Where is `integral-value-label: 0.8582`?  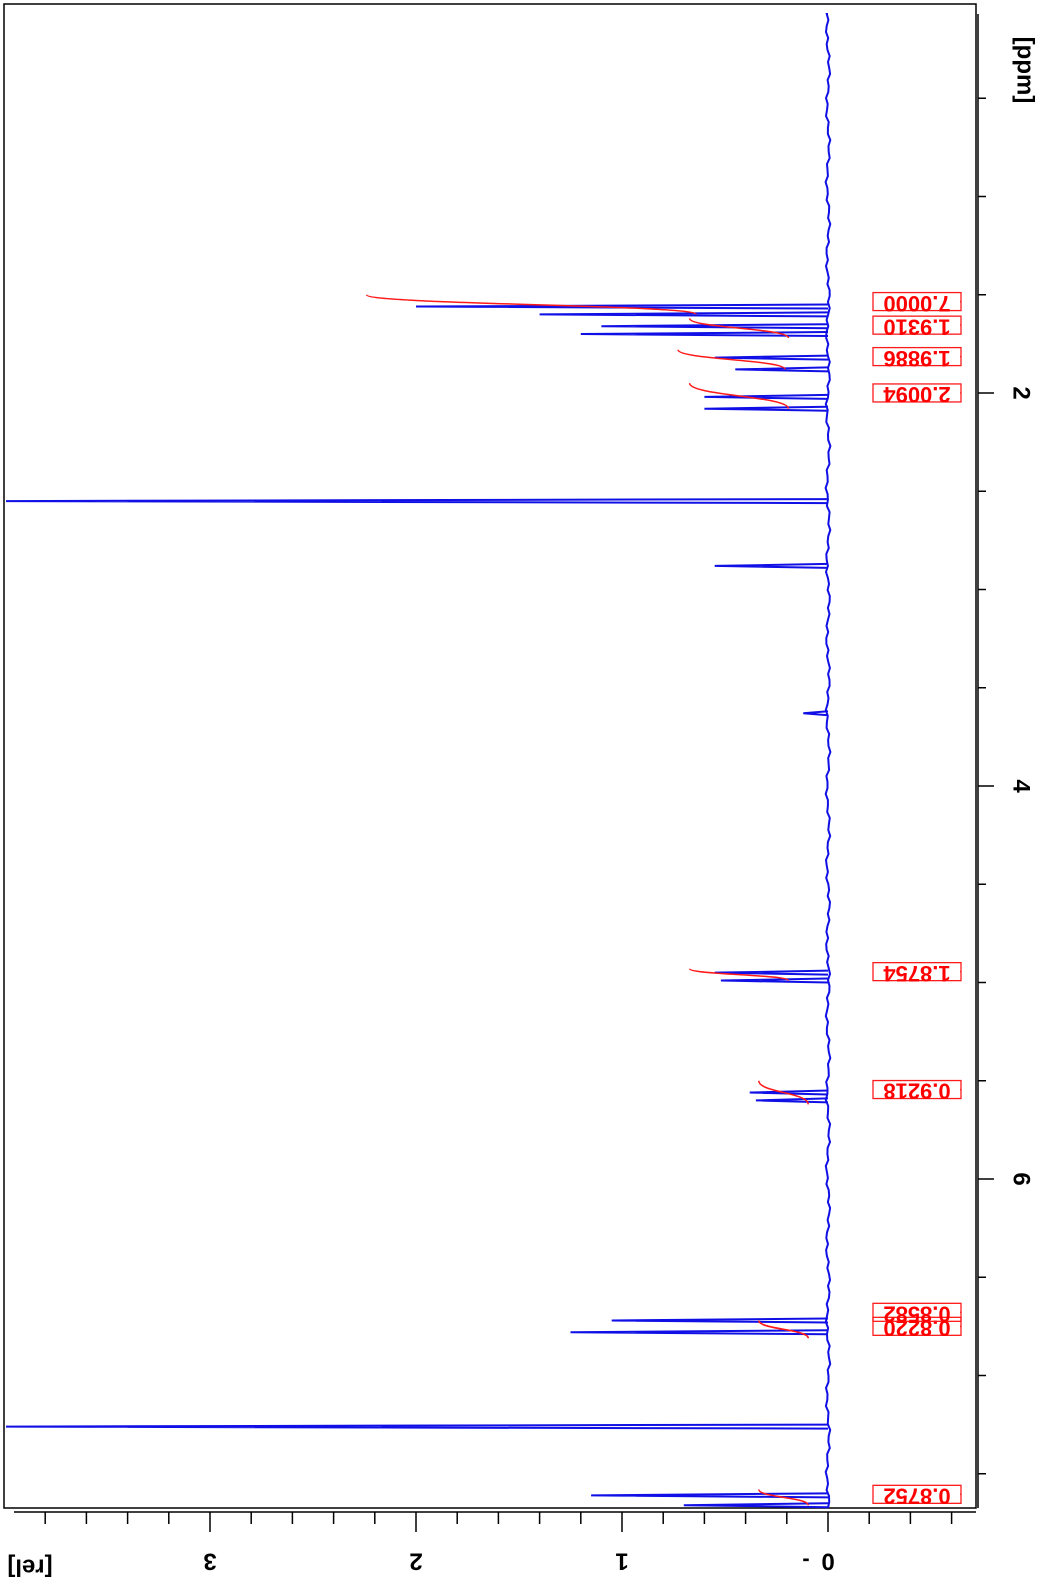
integral-value-label: 0.8582 is located at coordinates (916, 1314).